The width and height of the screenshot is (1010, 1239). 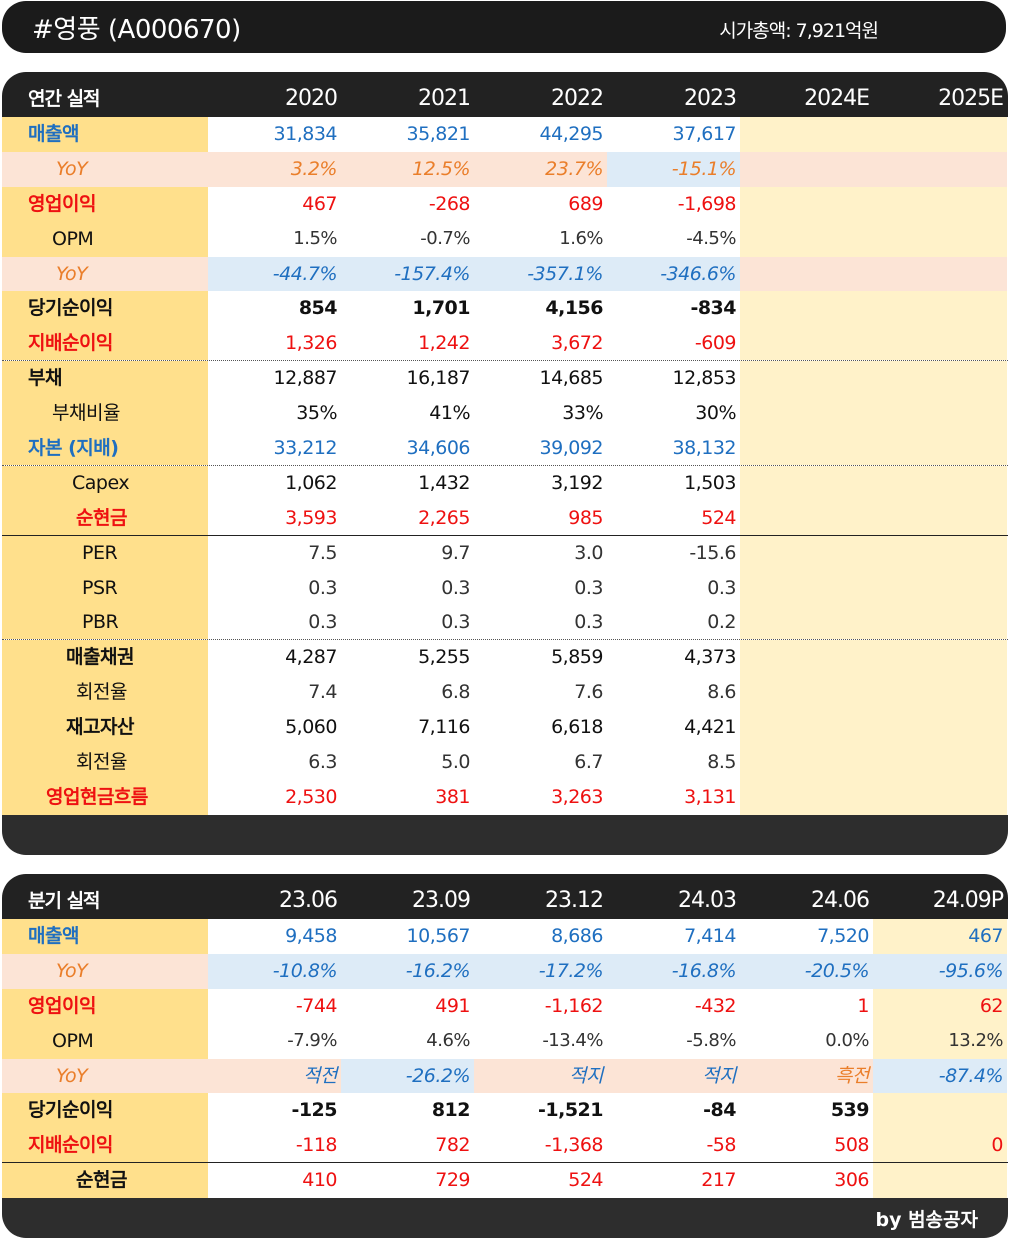 What do you see at coordinates (105, 971) in the screenshot?
I see `quarterly-row-label: YoY` at bounding box center [105, 971].